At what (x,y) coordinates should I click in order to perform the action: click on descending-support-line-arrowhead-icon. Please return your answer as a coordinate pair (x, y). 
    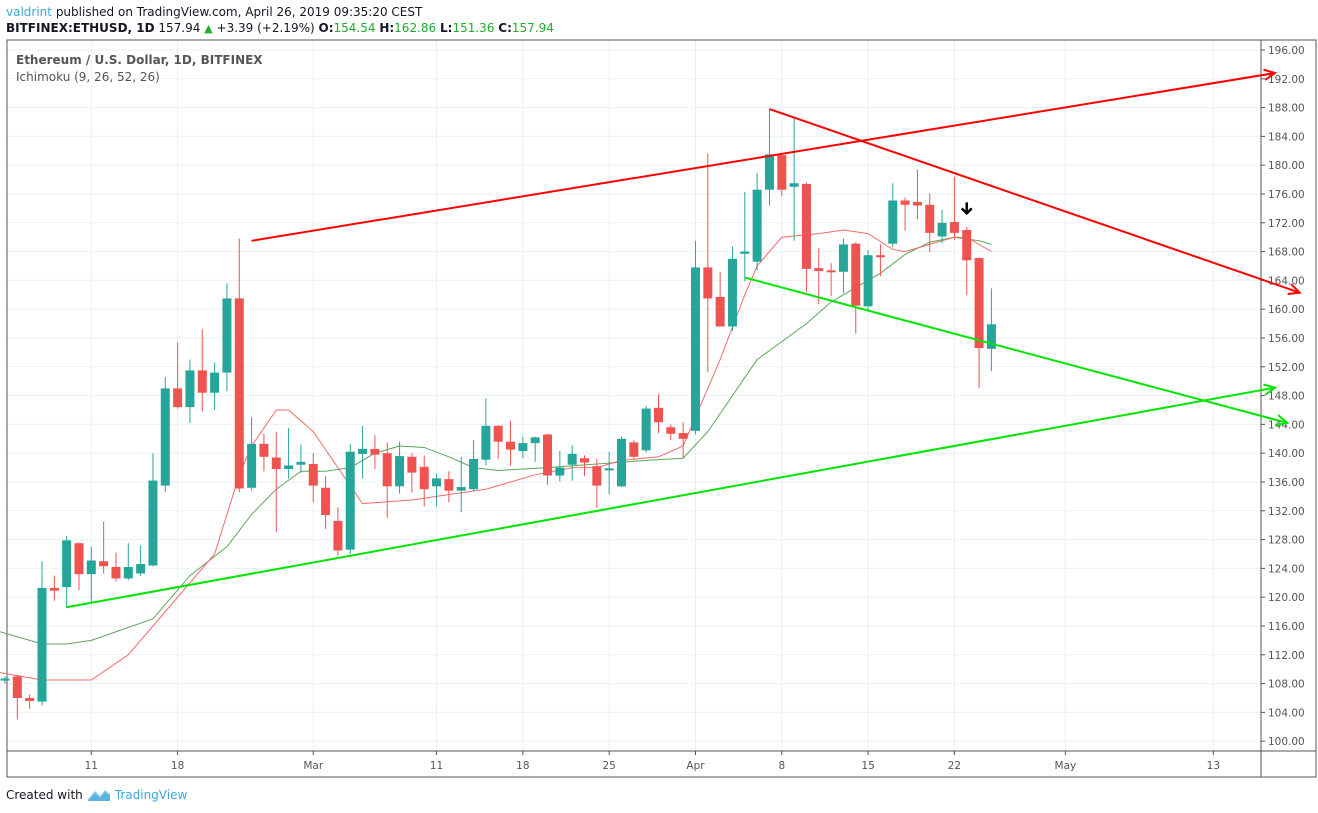
    Looking at the image, I should click on (1282, 420).